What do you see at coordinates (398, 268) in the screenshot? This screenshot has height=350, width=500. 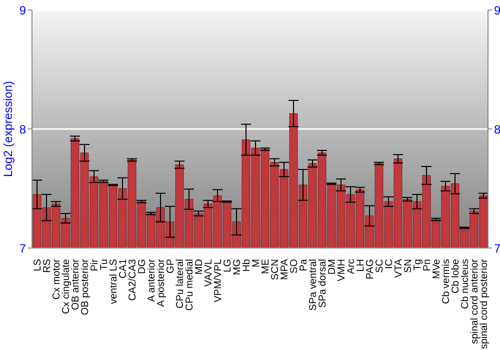 I see `x-tick-label: VTA` at bounding box center [398, 268].